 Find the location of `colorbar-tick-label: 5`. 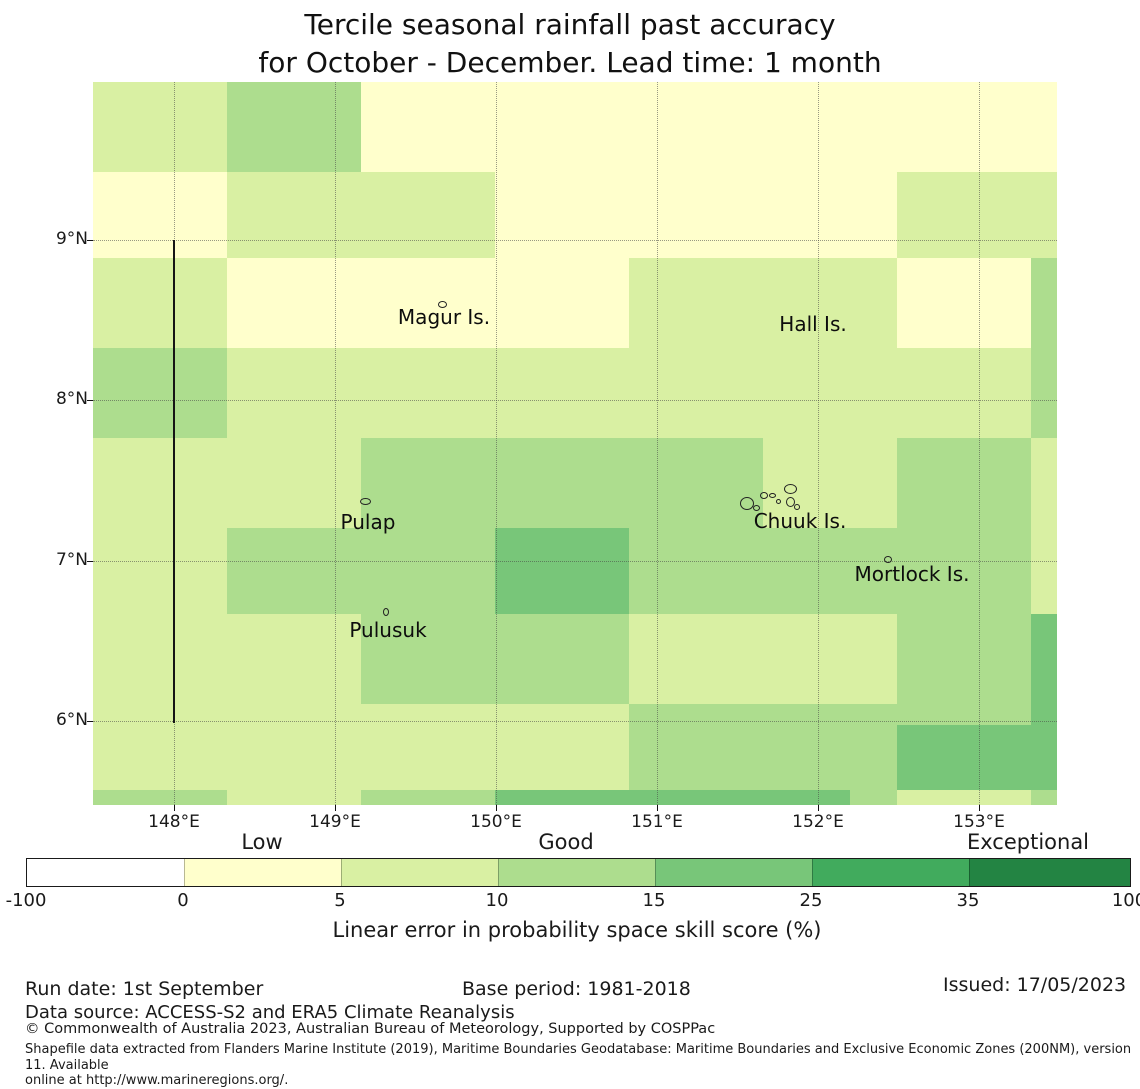

colorbar-tick-label: 5 is located at coordinates (340, 900).